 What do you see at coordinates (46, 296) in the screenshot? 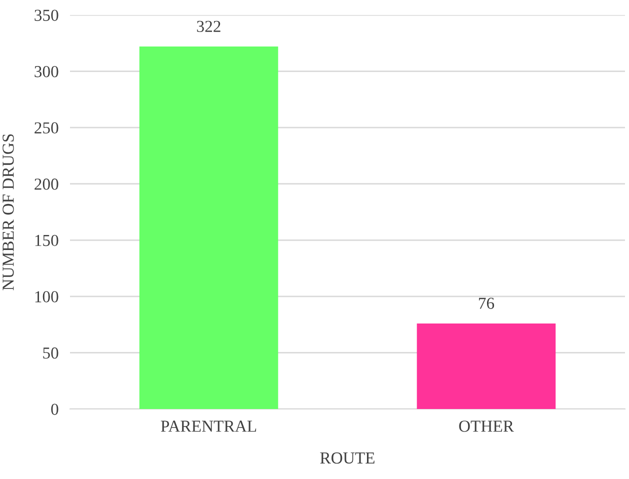
I see `y-tick-label: 100` at bounding box center [46, 296].